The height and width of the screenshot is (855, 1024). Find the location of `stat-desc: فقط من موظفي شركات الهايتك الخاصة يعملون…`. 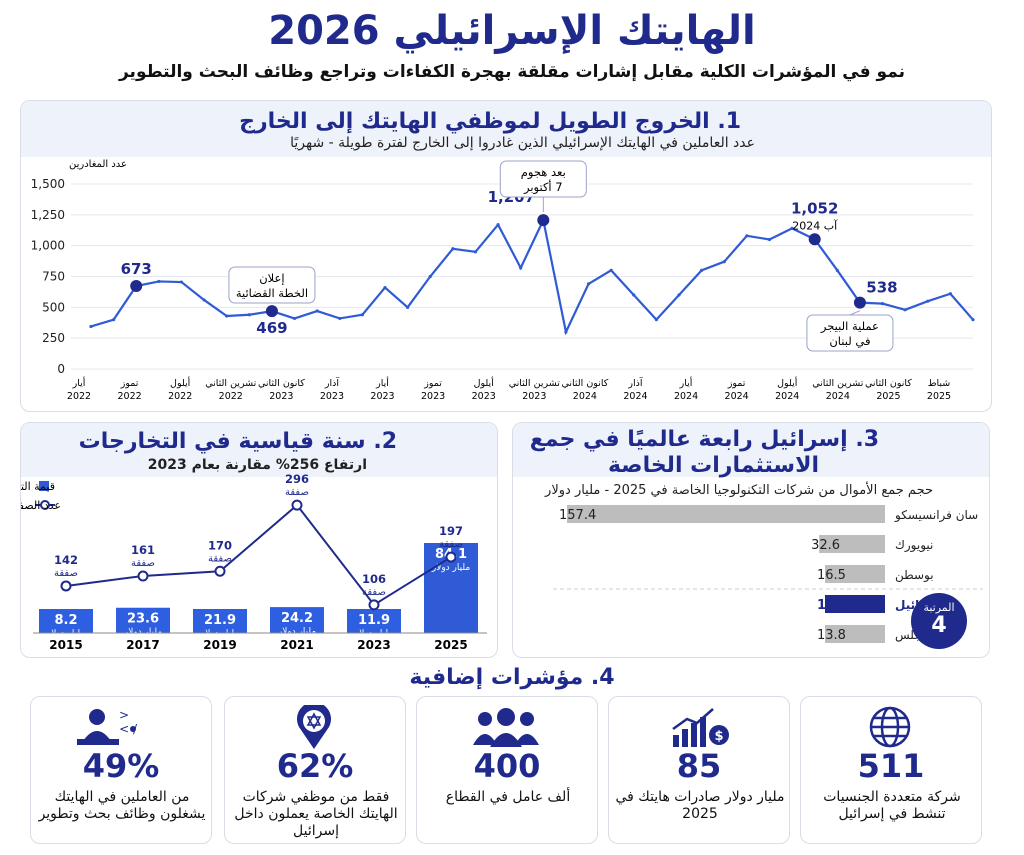

stat-desc: فقط من موظفي شركات الهايتك الخاصة يعملون… is located at coordinates (316, 814).